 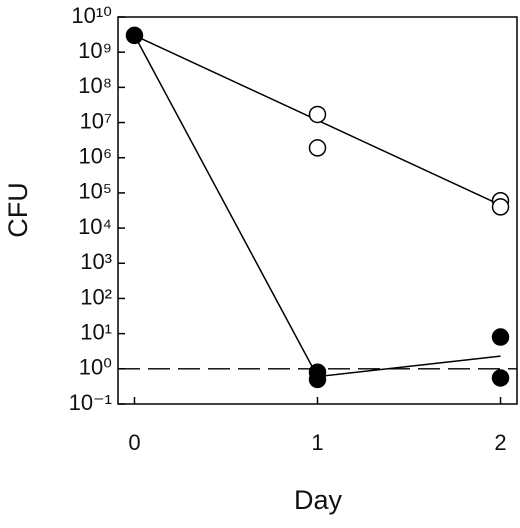 What do you see at coordinates (318, 500) in the screenshot?
I see `x-axis-title: Day` at bounding box center [318, 500].